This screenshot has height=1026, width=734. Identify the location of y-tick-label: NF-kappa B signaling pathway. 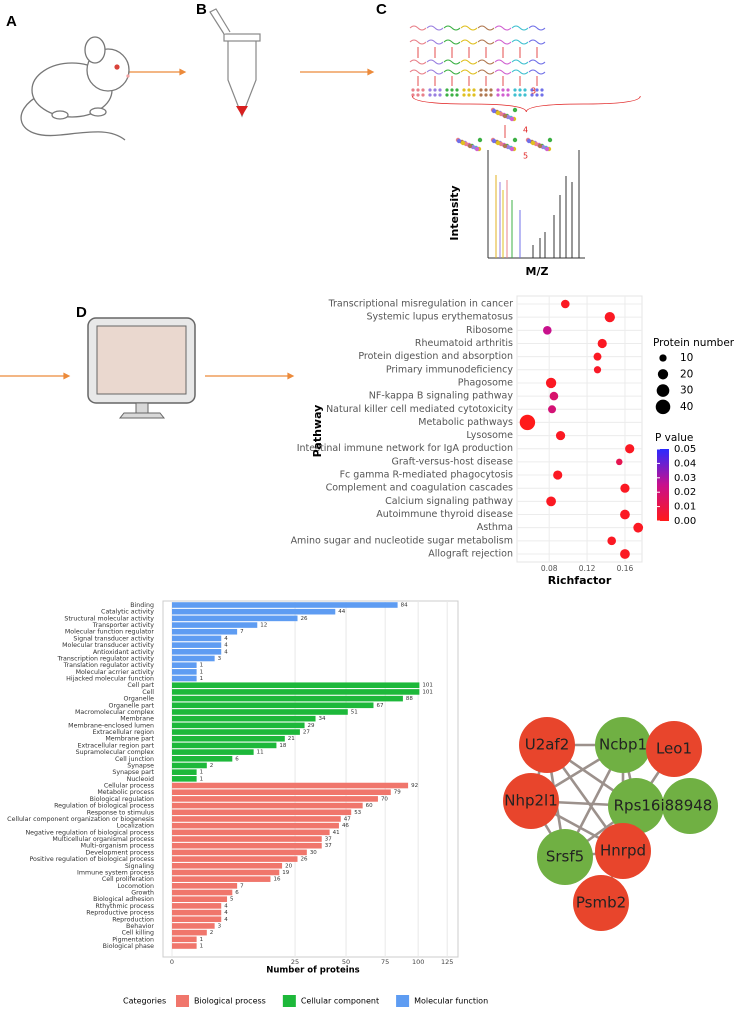
(441, 396).